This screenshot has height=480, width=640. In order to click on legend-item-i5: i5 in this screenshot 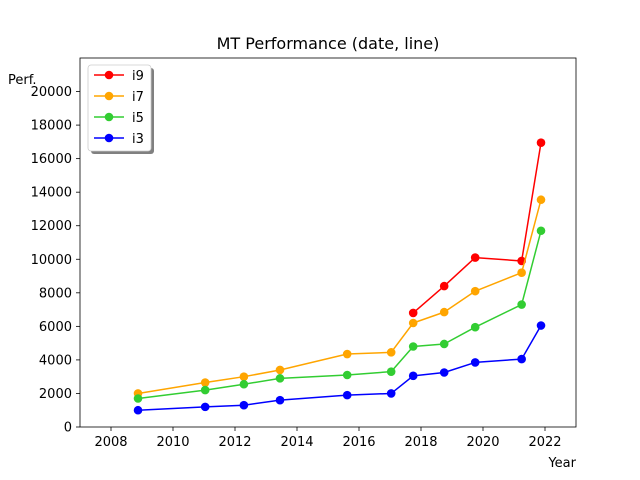, I will do `click(119, 118)`.